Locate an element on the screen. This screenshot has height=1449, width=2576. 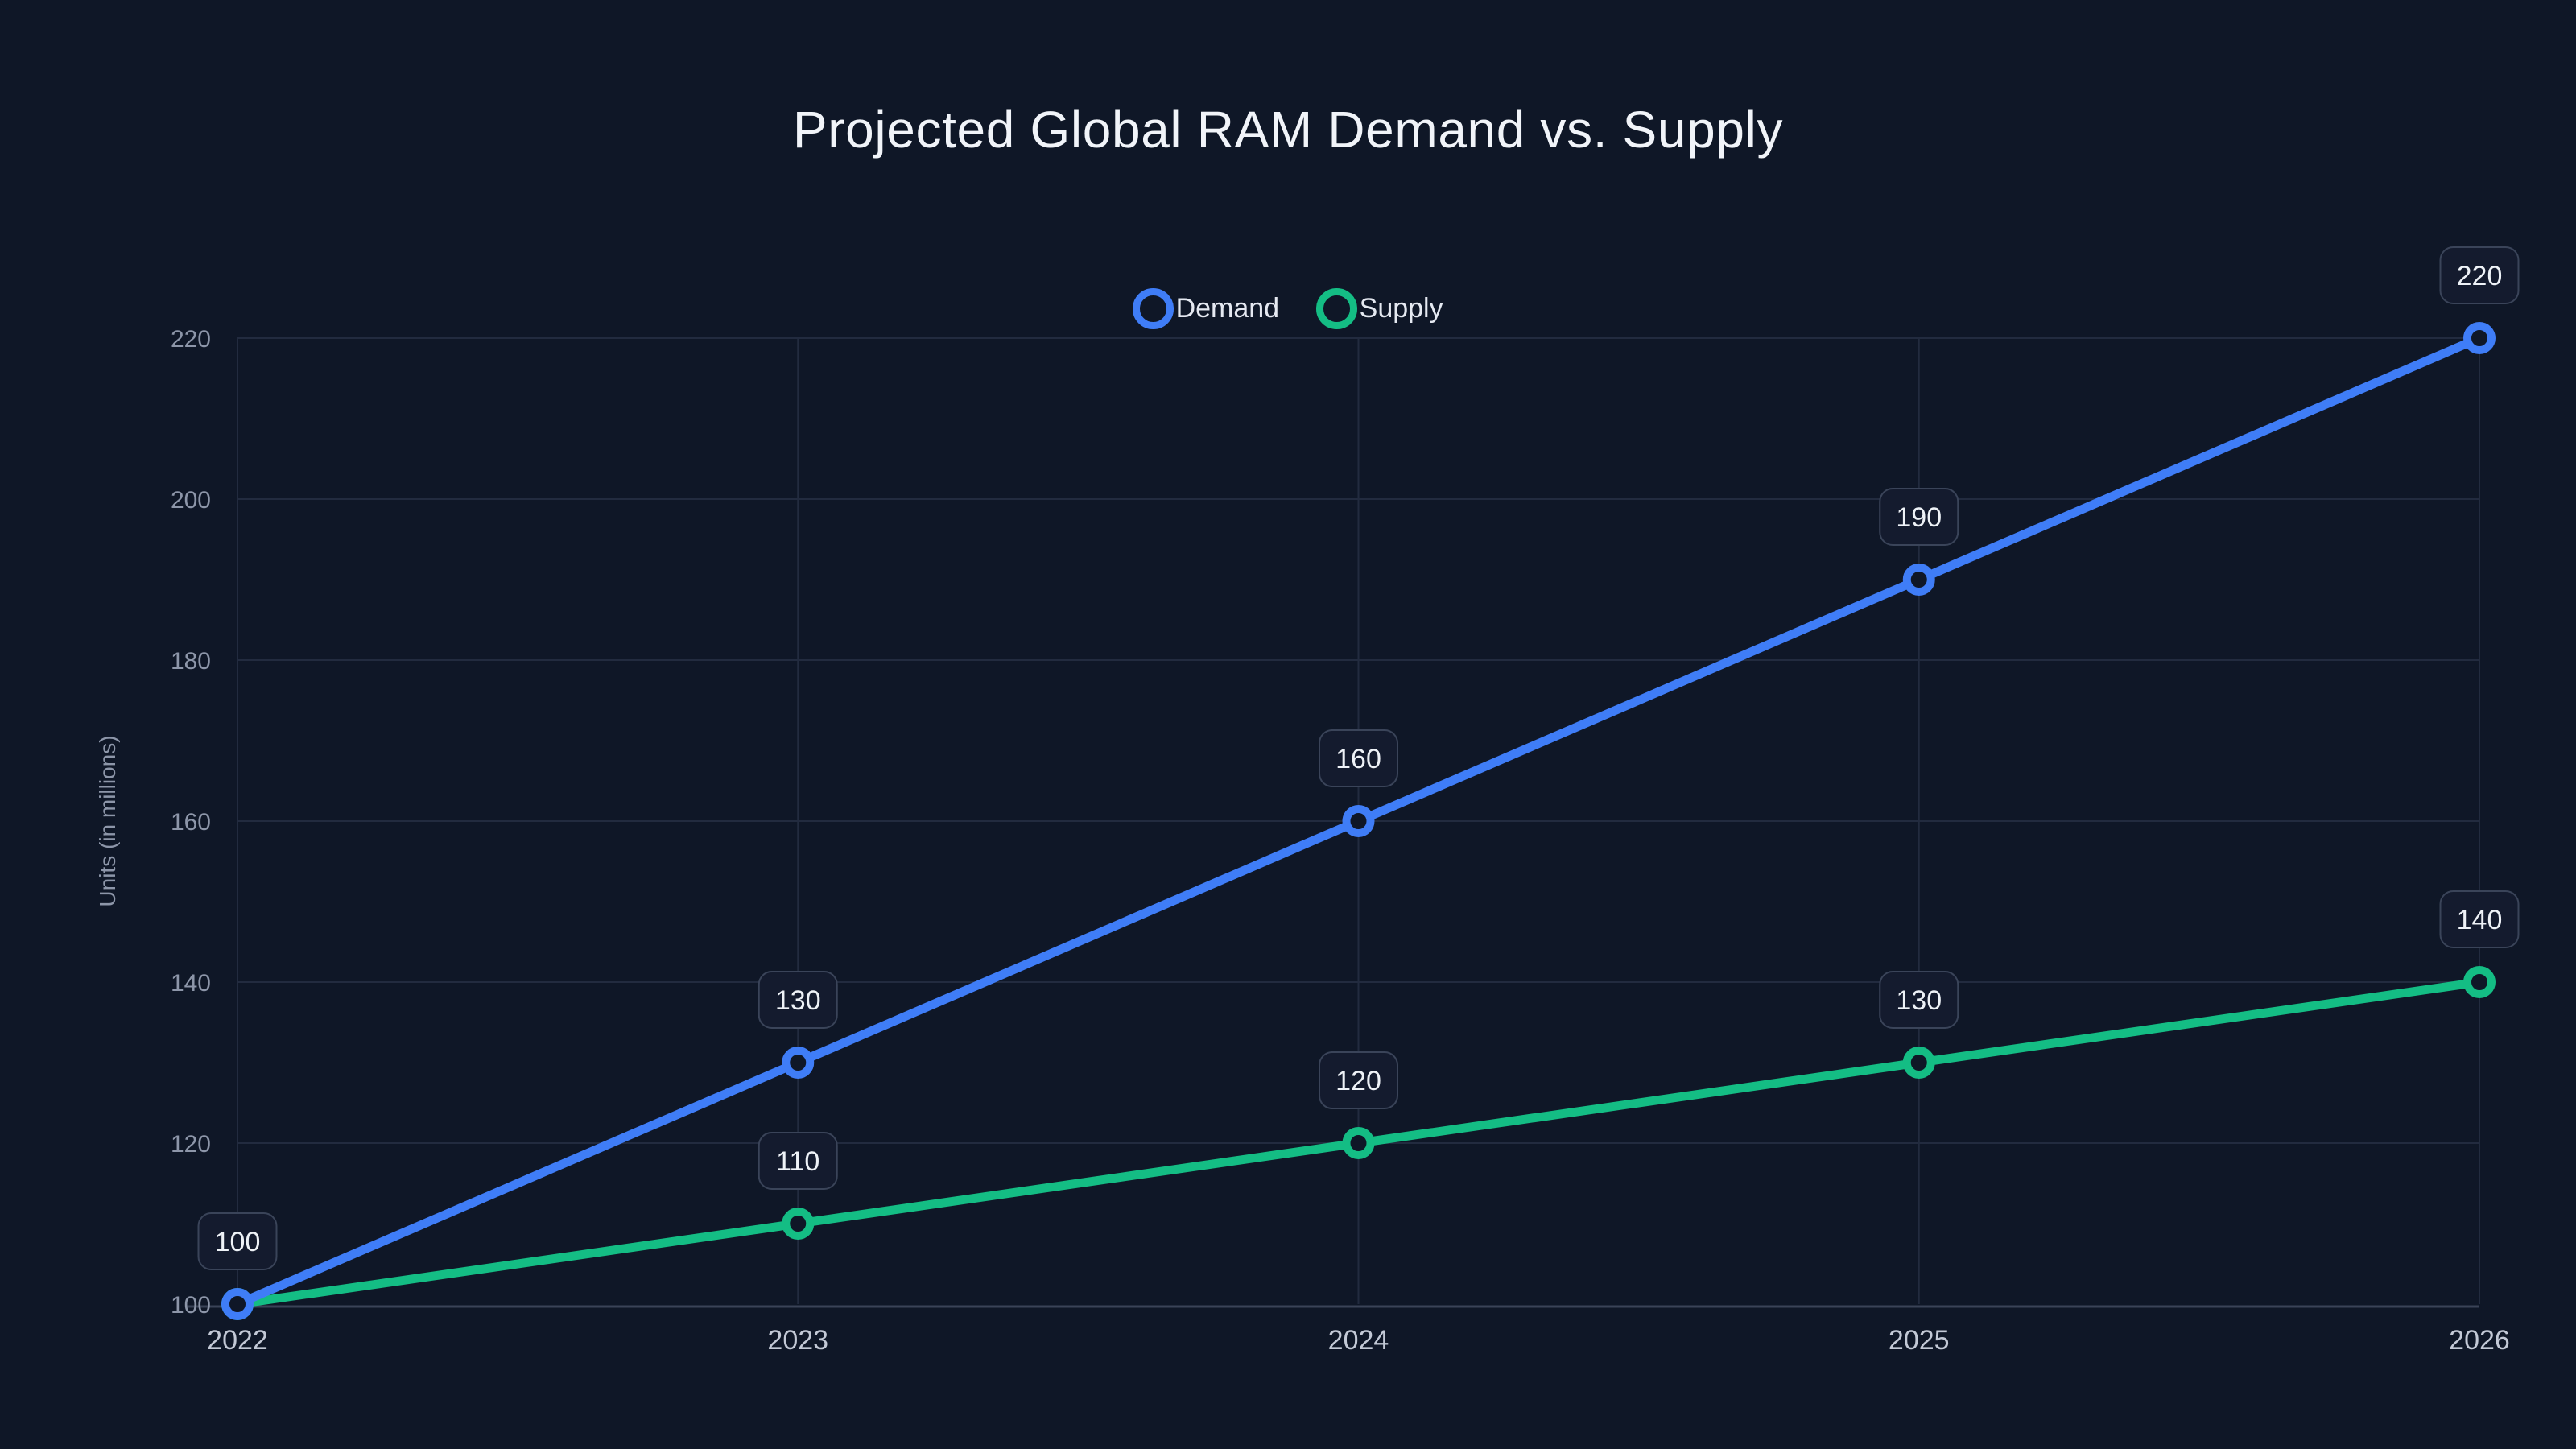
y-tick-label: 160 is located at coordinates (191, 822).